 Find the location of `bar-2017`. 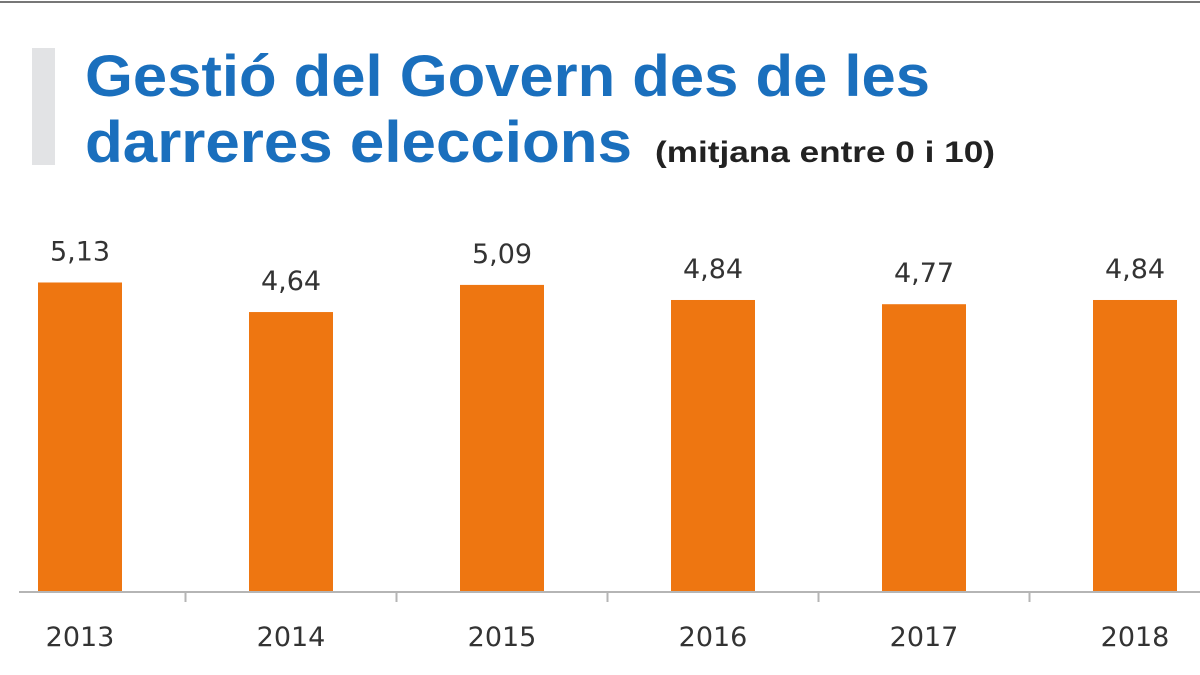

bar-2017 is located at coordinates (924, 448).